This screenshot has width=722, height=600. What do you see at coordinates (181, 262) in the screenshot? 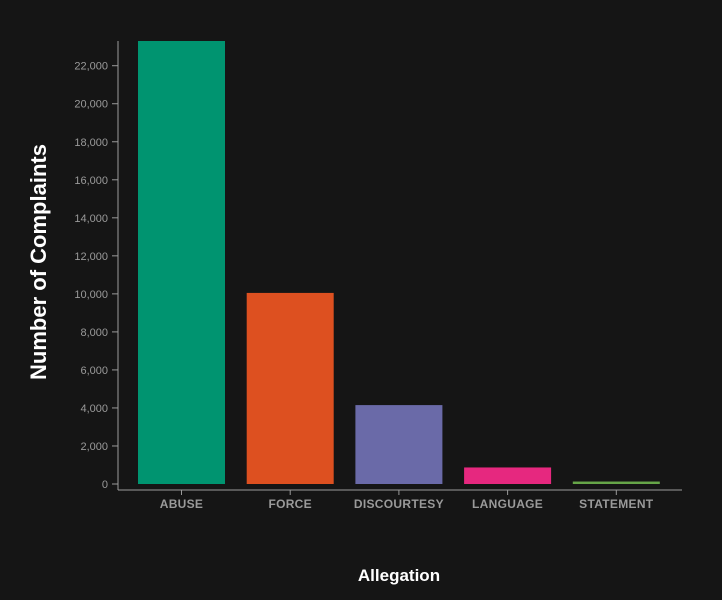
I see `bar-abuse` at bounding box center [181, 262].